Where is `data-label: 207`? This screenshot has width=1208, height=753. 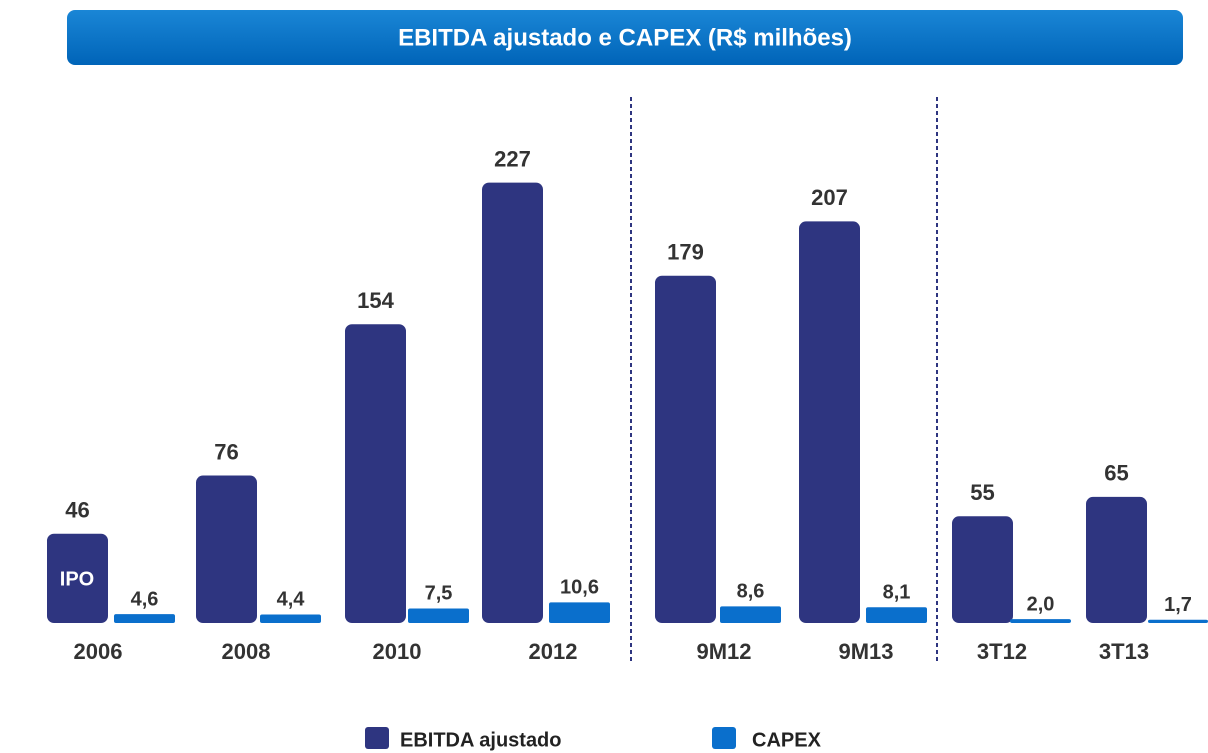
data-label: 207 is located at coordinates (829, 197).